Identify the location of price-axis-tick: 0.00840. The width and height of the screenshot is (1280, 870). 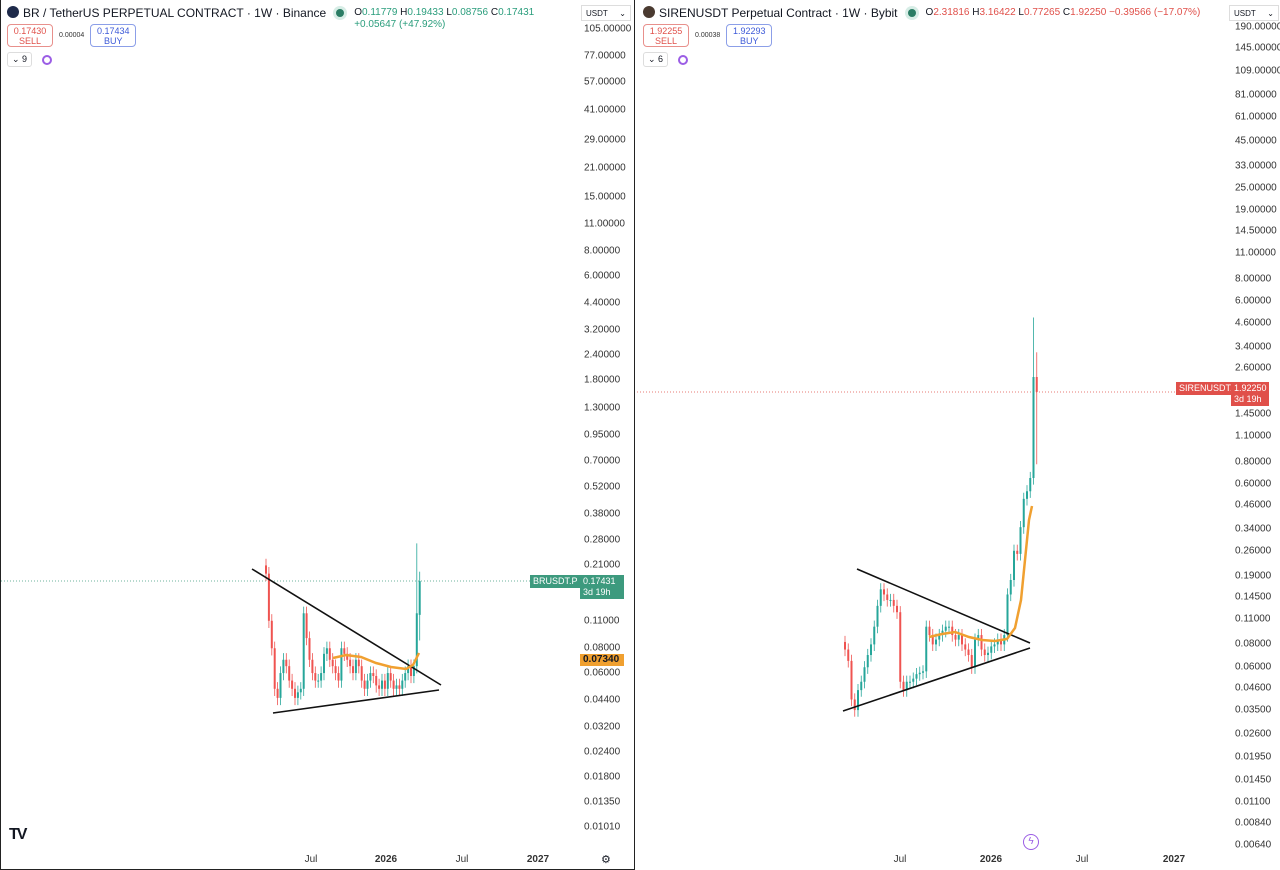
(1253, 823).